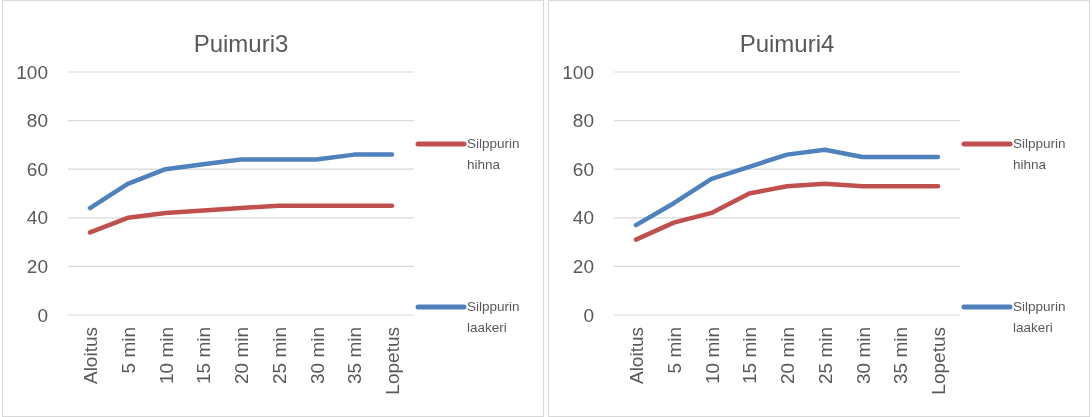 Image resolution: width=1092 pixels, height=417 pixels. Describe the element at coordinates (787, 43) in the screenshot. I see `chart-title: Puimuri4` at that location.